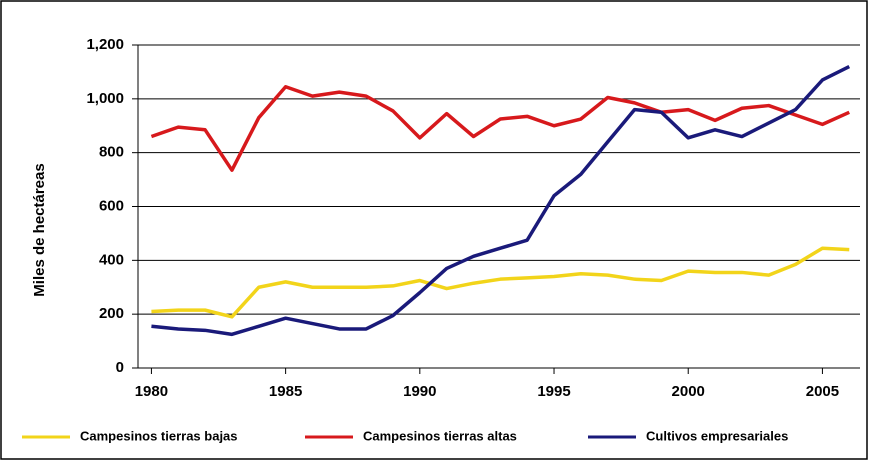 The image size is (869, 461). Describe the element at coordinates (111, 259) in the screenshot. I see `y-tick-label: 400` at that location.